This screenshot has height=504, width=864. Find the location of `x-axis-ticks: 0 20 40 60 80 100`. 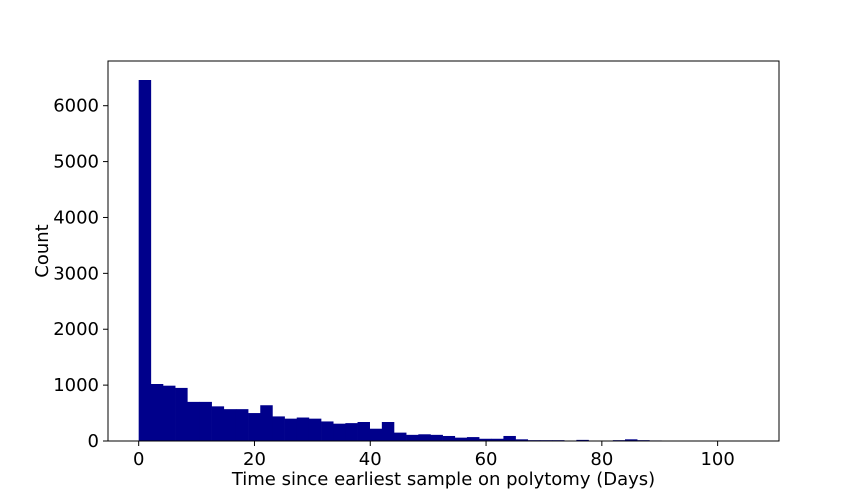

x-axis-ticks: 0 20 40 60 80 100 is located at coordinates (434, 455).